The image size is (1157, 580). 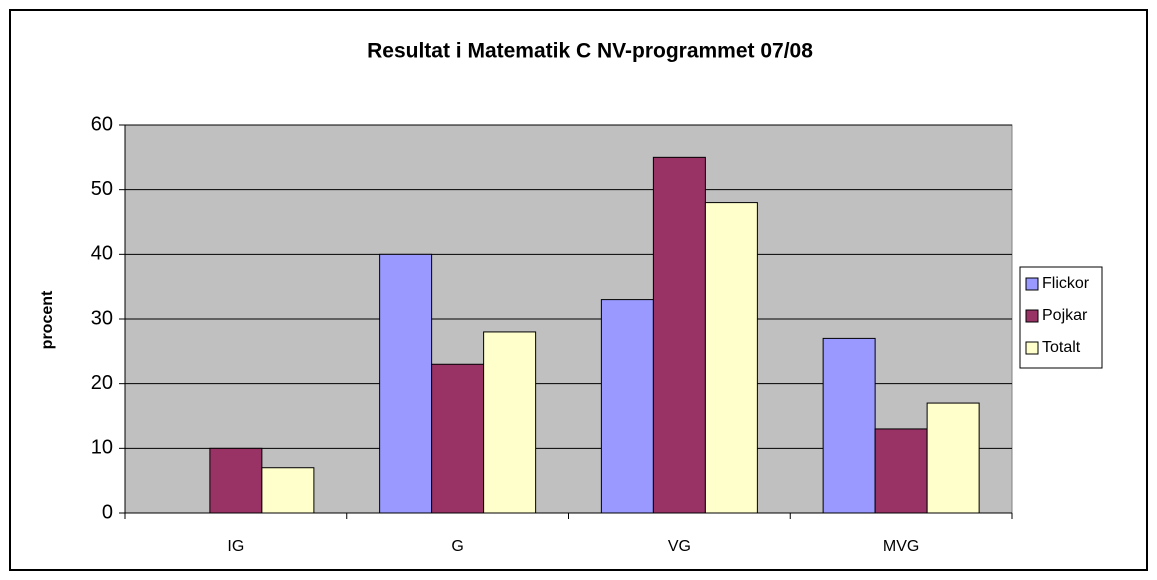 What do you see at coordinates (1065, 315) in the screenshot?
I see `legend-label: Pojkar` at bounding box center [1065, 315].